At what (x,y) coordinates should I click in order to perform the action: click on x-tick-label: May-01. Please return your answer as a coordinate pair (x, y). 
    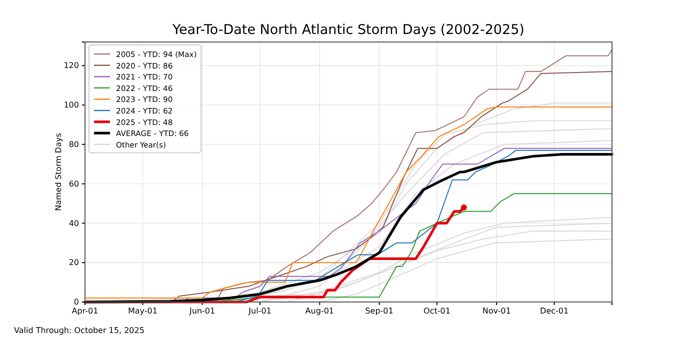
    Looking at the image, I should click on (143, 311).